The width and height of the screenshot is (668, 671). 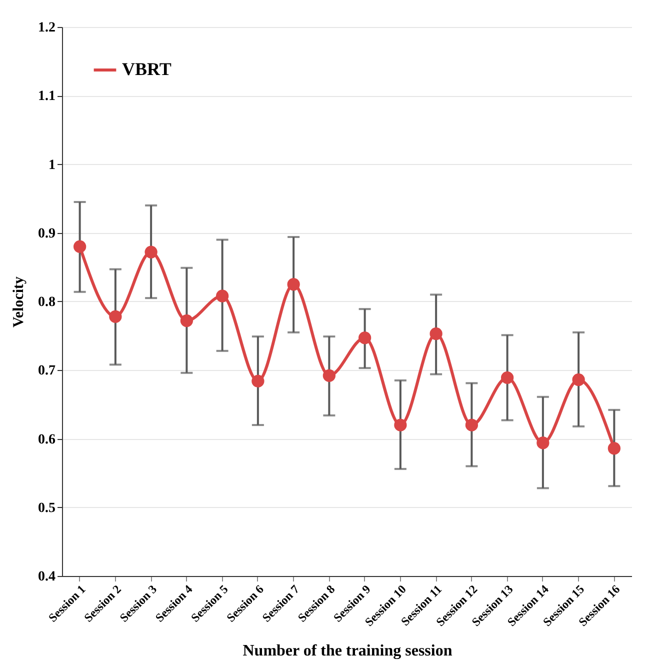 What do you see at coordinates (347, 651) in the screenshot?
I see `x-axis-title: Number of the training session` at bounding box center [347, 651].